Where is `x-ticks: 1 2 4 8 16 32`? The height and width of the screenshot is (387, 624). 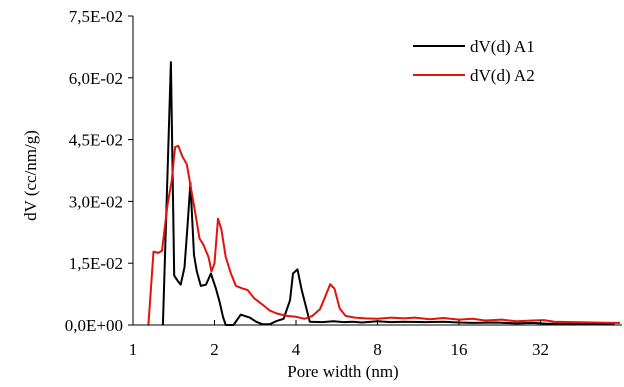 x-ticks: 1 2 4 8 16 32 is located at coordinates (339, 339).